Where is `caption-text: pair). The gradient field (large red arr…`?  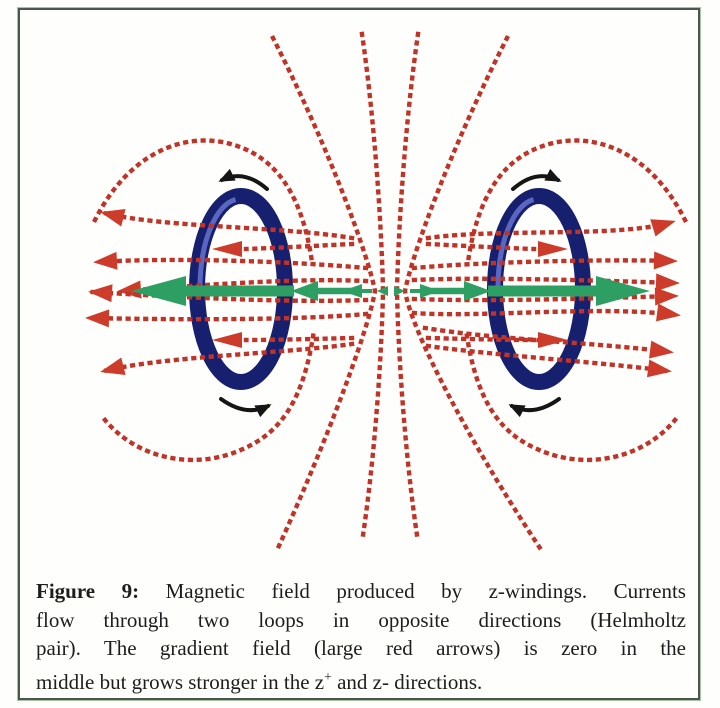 caption-text: pair). The gradient field (large red arr… is located at coordinates (361, 648).